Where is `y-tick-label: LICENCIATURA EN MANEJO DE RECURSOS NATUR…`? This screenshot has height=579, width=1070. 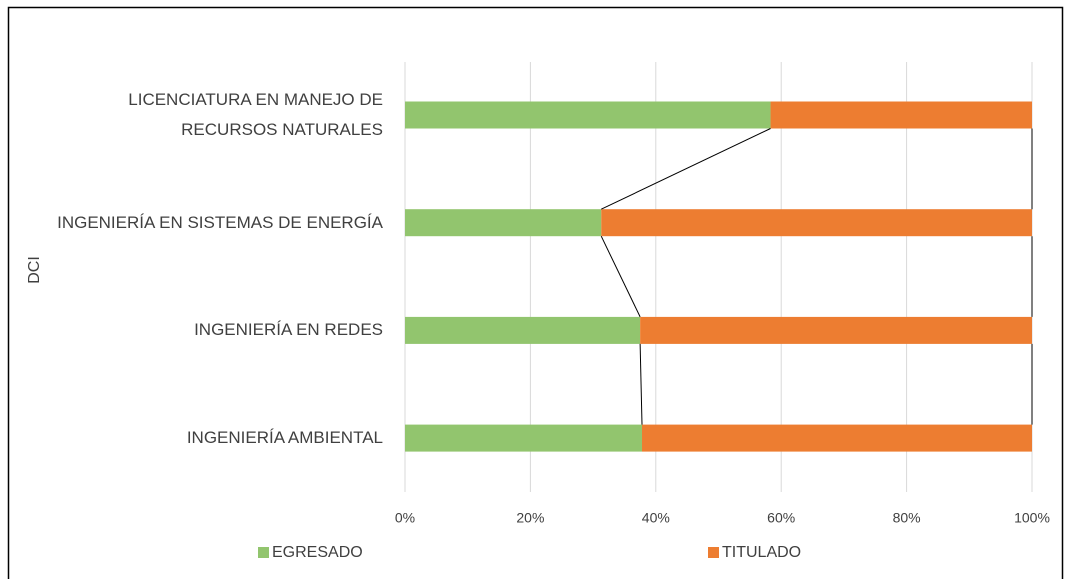 y-tick-label: LICENCIATURA EN MANEJO DE RECURSOS NATUR… is located at coordinates (255, 114).